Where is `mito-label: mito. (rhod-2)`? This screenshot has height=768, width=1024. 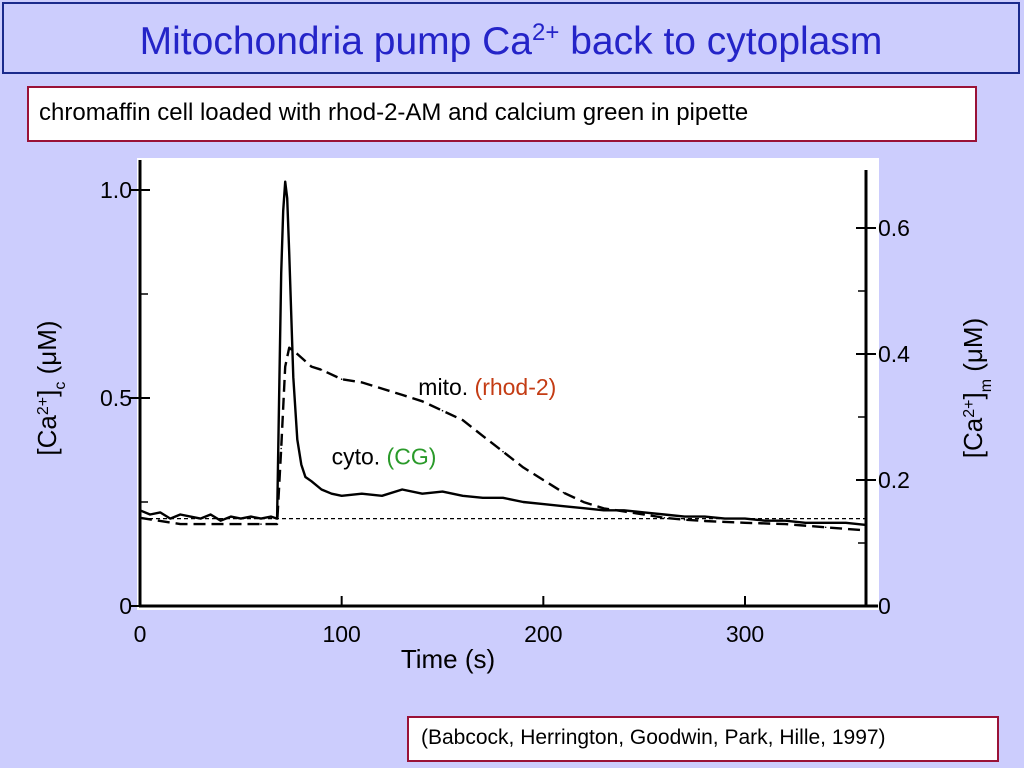
mito-label: mito. (rhod-2) is located at coordinates (487, 387).